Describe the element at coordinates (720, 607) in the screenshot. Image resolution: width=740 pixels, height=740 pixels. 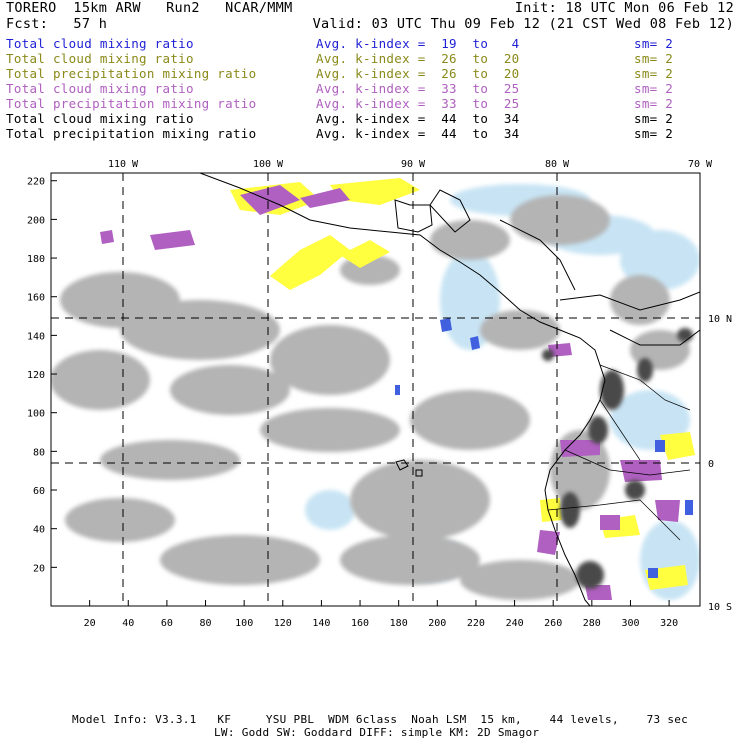
I see `lat-label: 10 S` at that location.